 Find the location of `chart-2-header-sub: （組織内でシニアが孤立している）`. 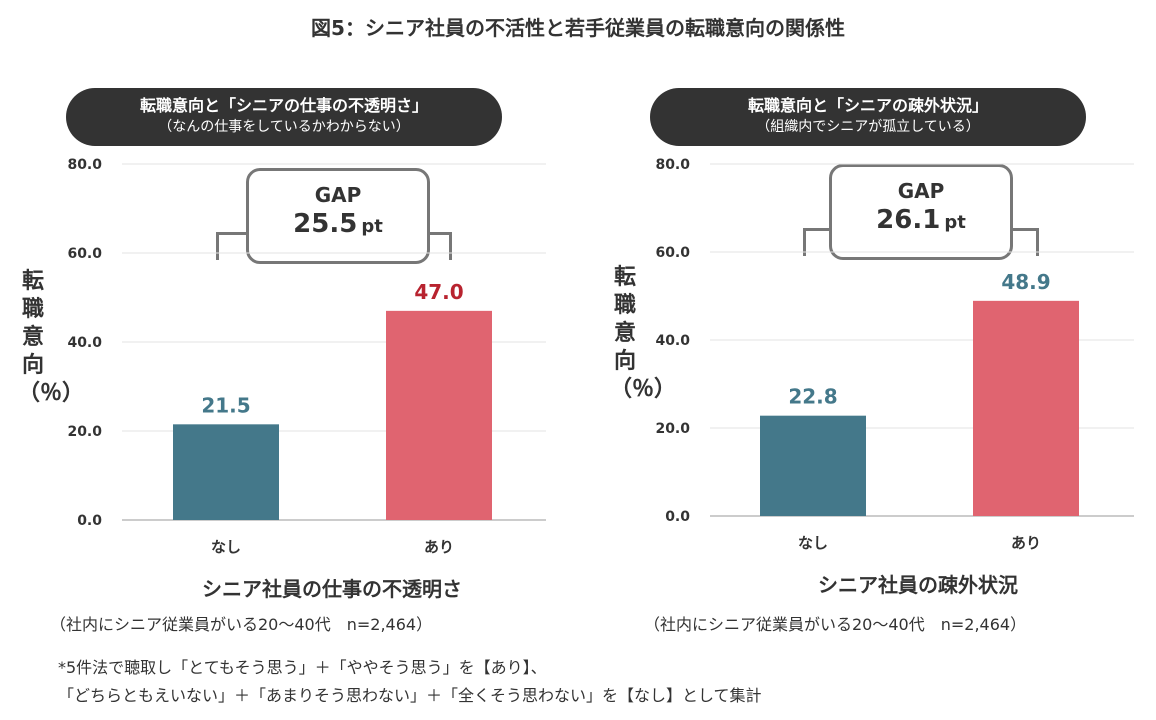

chart-2-header-sub: （組織内でシニアが孤立している） is located at coordinates (868, 127).